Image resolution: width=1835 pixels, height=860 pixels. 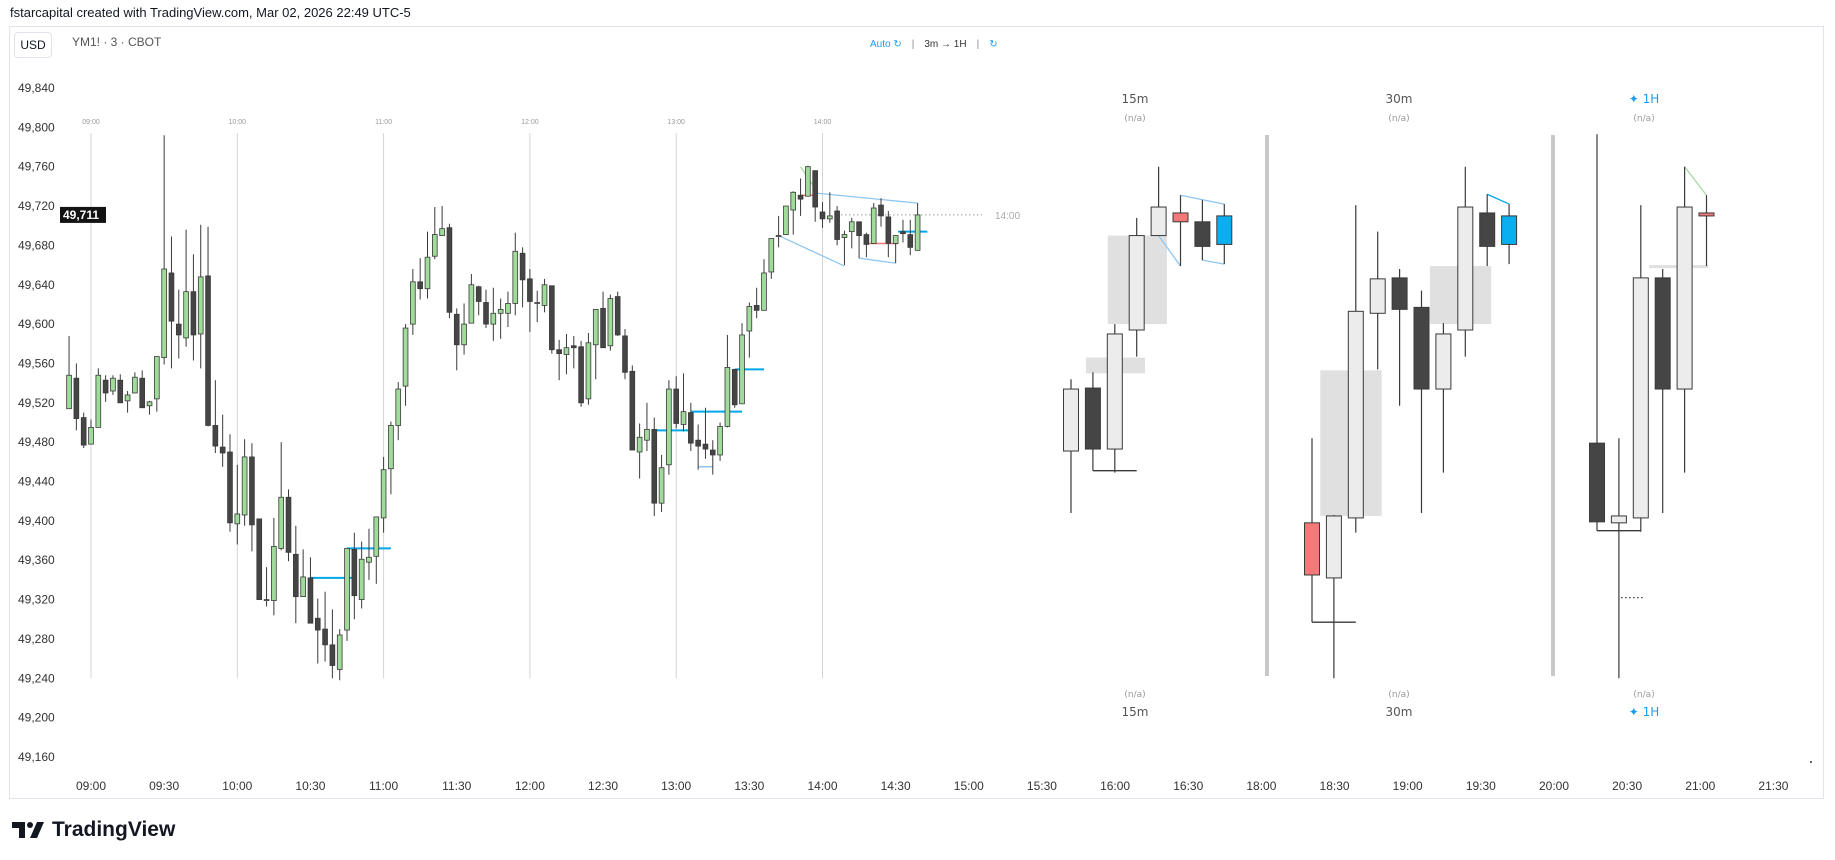 What do you see at coordinates (886, 44) in the screenshot?
I see `auto-button: Auto ↻` at bounding box center [886, 44].